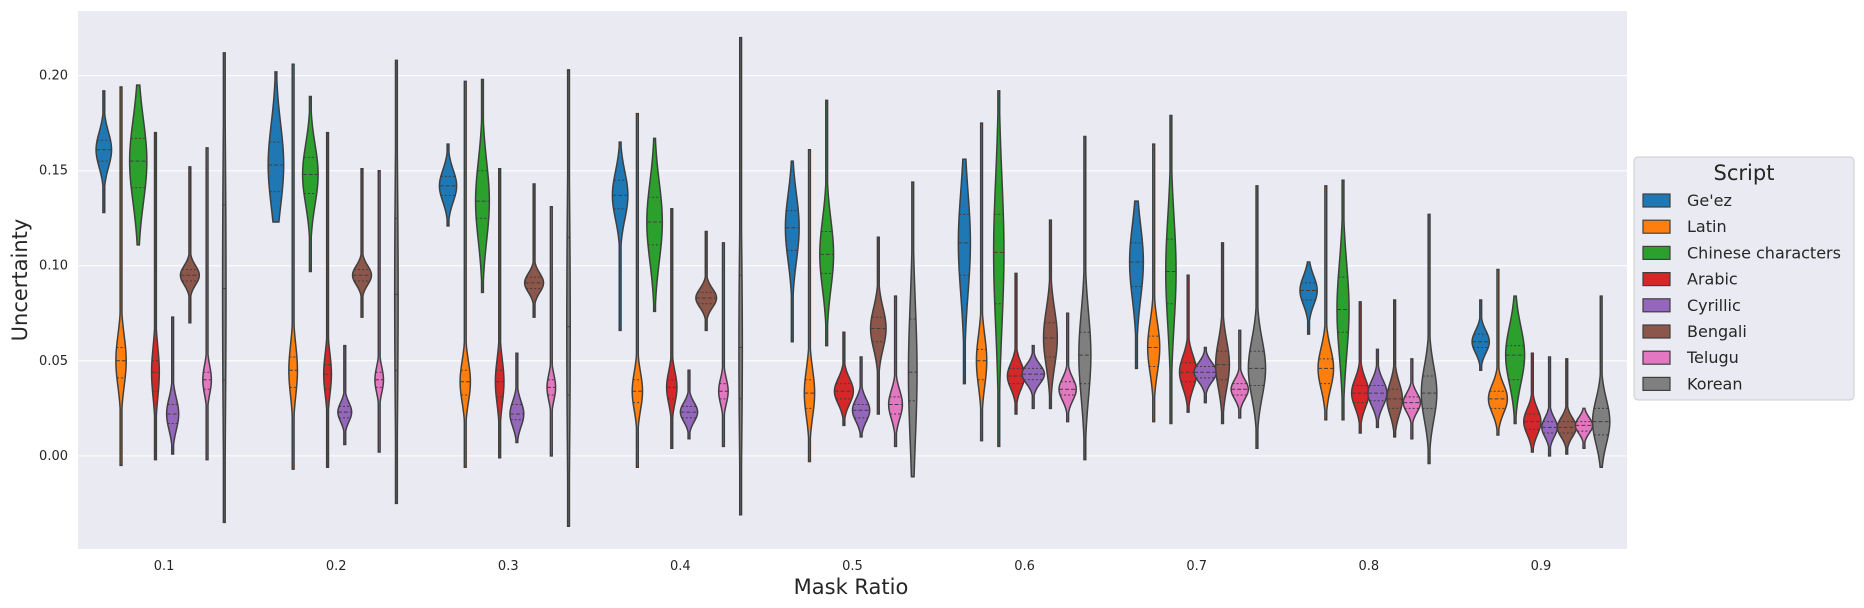  What do you see at coordinates (164, 566) in the screenshot?
I see `x-tick-label: 0.1` at bounding box center [164, 566].